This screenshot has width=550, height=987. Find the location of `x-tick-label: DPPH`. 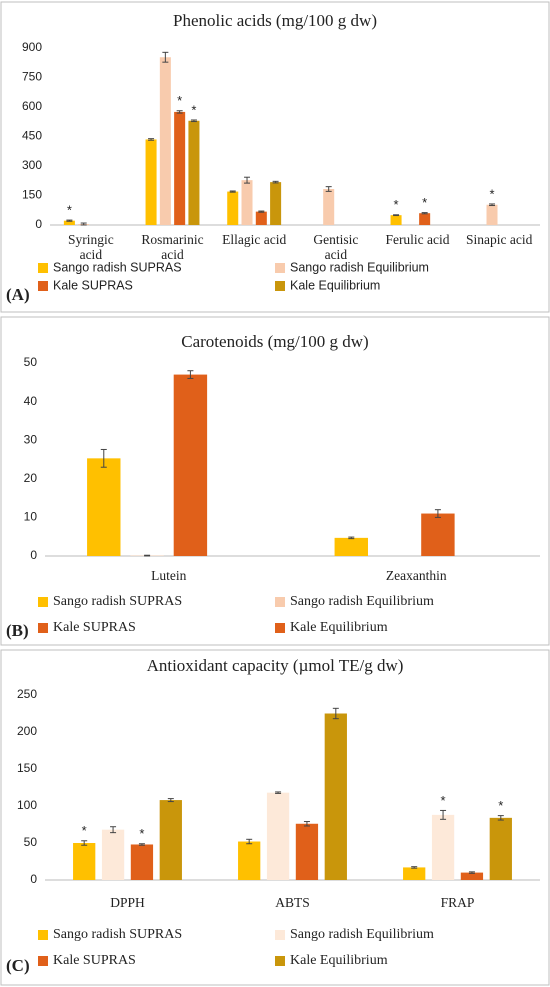

x-tick-label: DPPH is located at coordinates (127, 902).